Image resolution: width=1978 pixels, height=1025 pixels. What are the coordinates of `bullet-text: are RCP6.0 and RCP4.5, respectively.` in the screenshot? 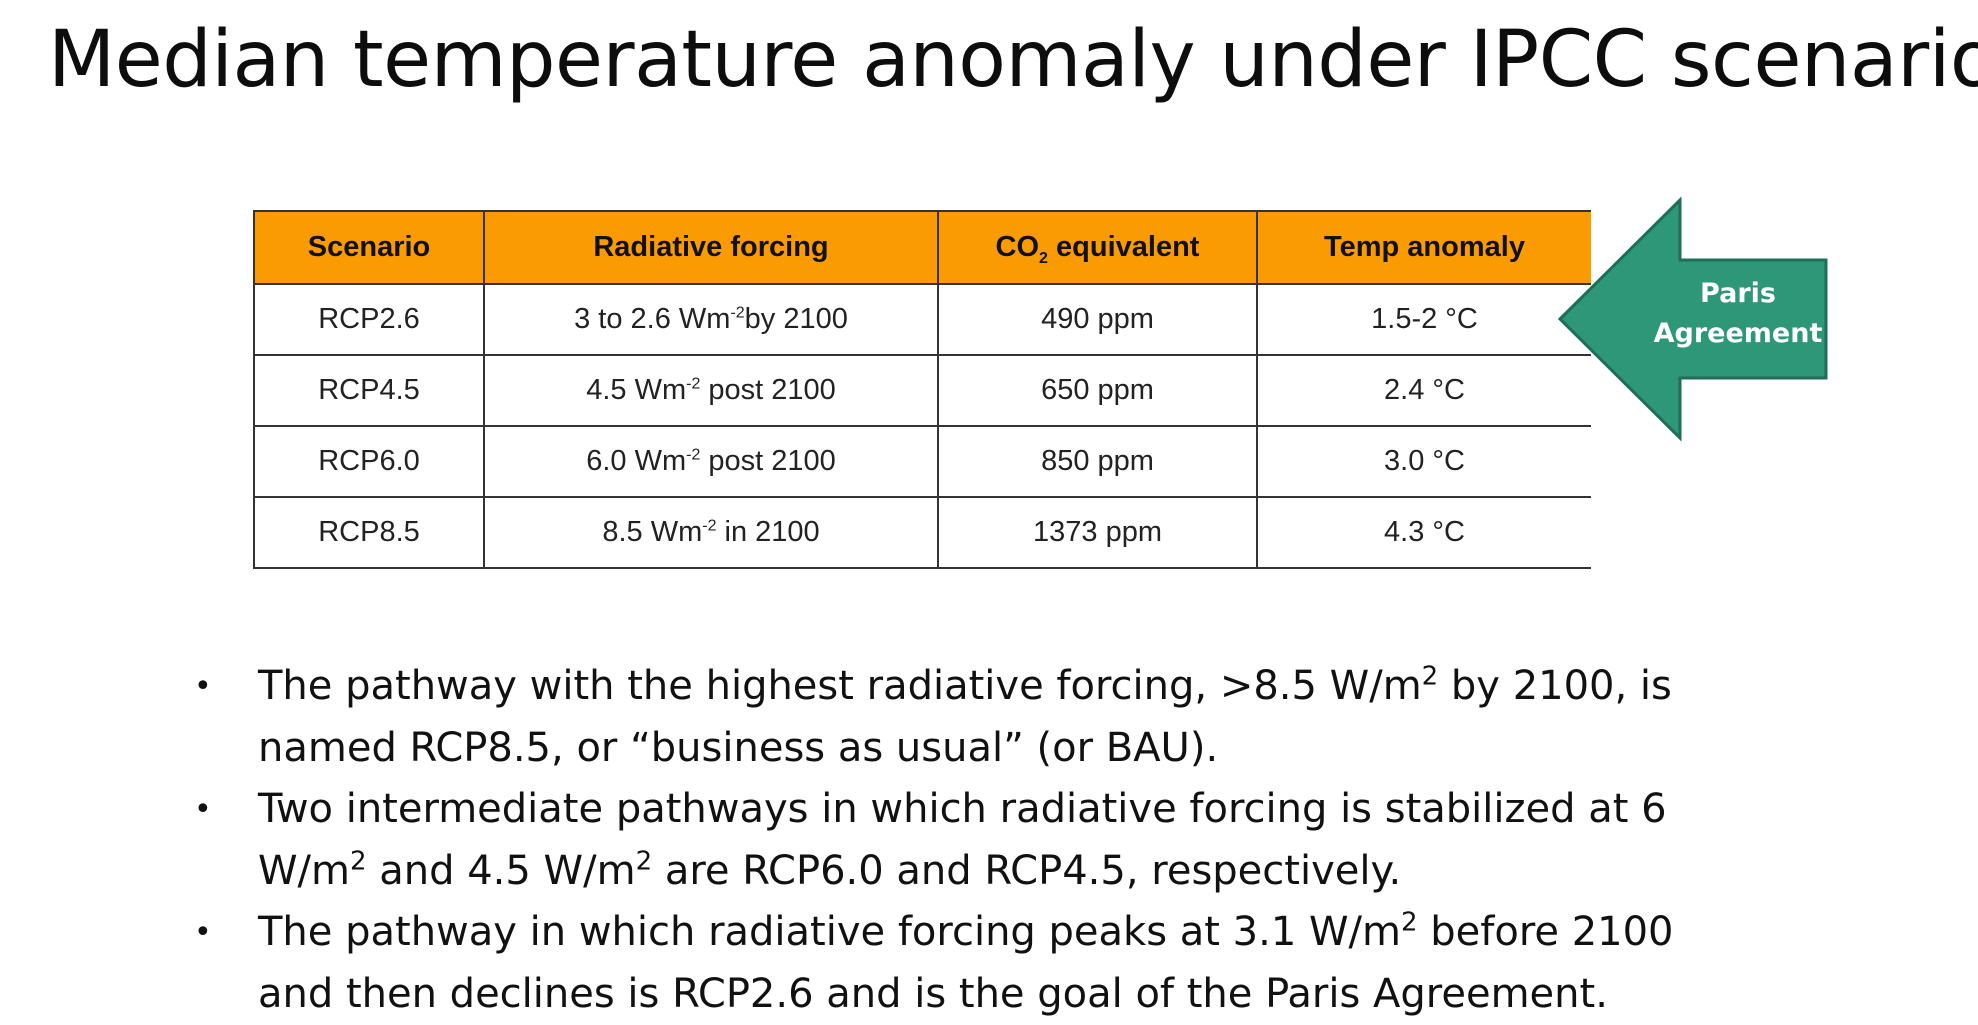 It's located at (1027, 870).